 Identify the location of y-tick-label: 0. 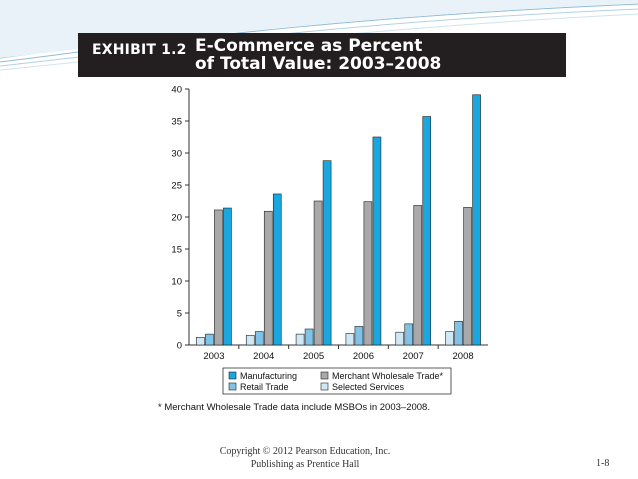
(179, 346).